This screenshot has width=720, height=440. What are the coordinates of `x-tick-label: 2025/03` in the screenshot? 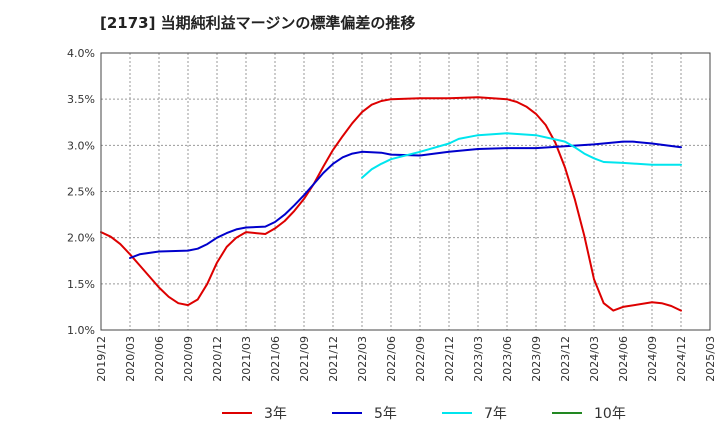 It's located at (710, 359).